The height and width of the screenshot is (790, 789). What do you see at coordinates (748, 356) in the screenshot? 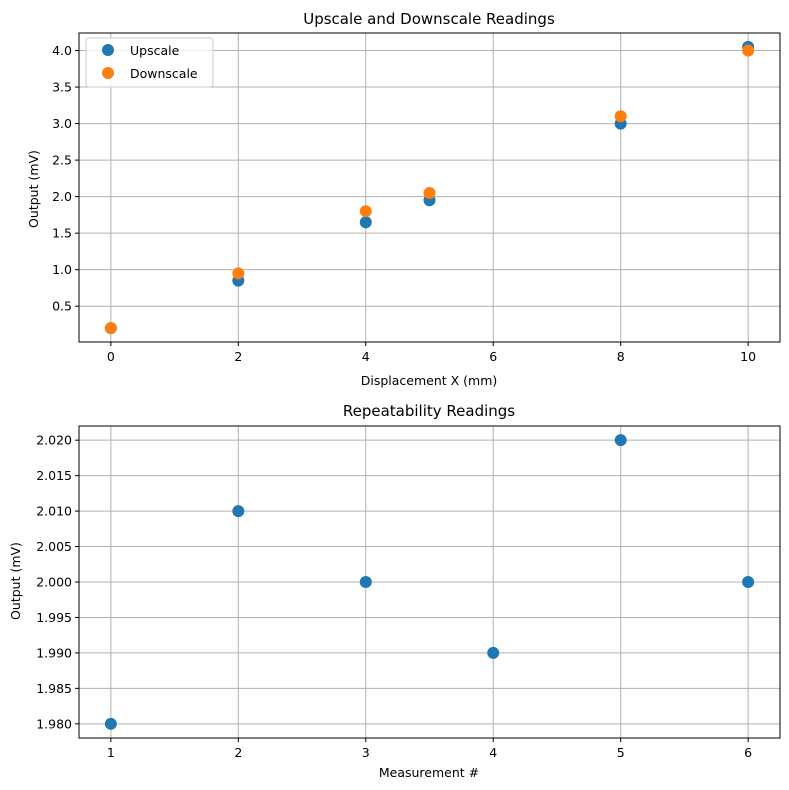
I see `x-tick-label: 10` at bounding box center [748, 356].